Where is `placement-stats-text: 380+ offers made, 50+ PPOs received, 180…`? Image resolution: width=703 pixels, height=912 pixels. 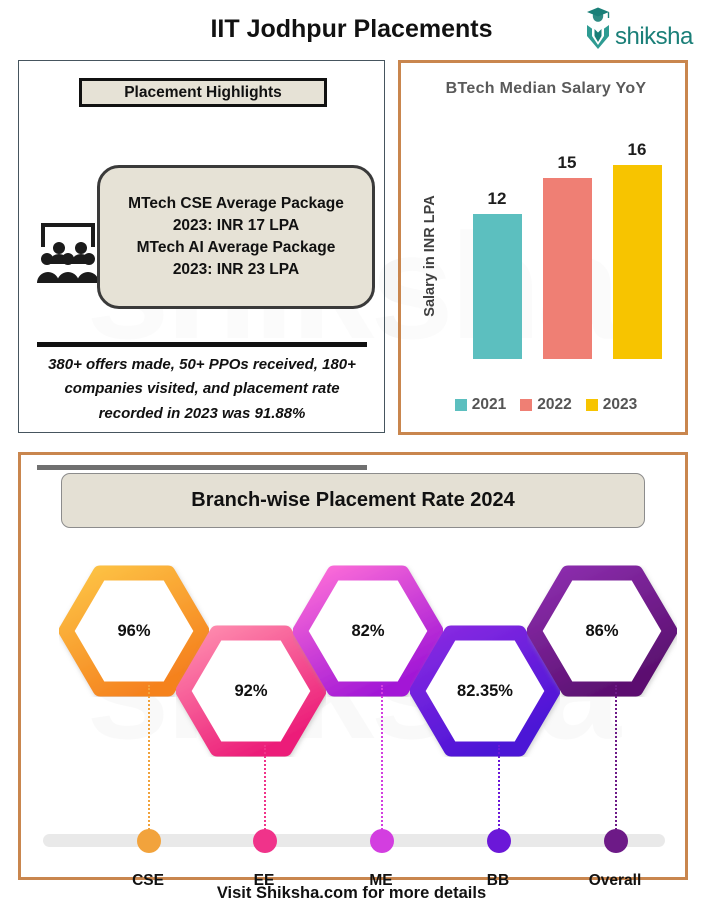
placement-stats-text: 380+ offers made, 50+ PPOs received, 180… is located at coordinates (202, 389).